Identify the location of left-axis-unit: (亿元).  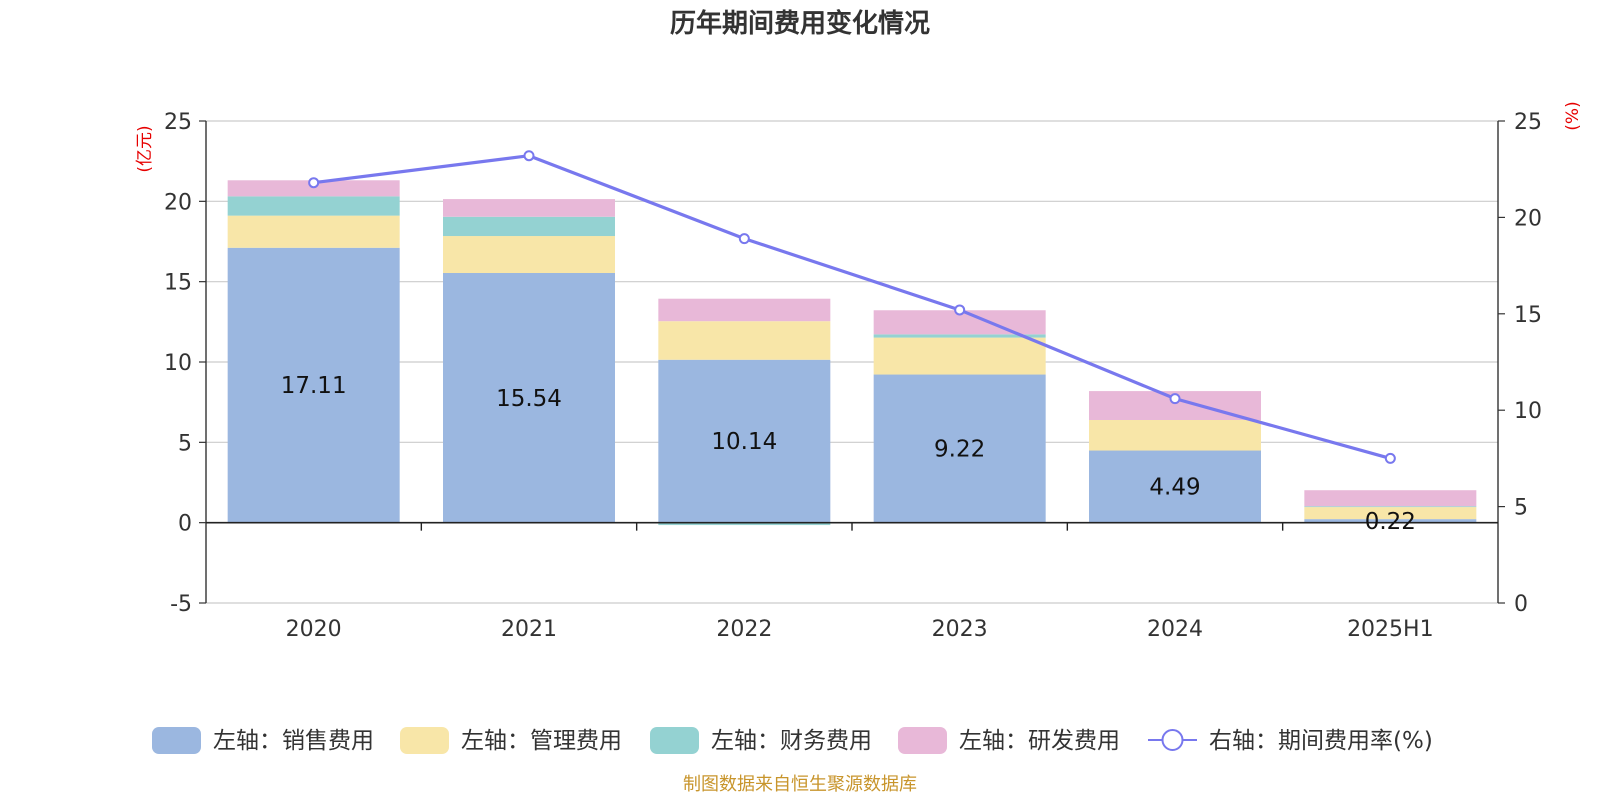
(145, 148).